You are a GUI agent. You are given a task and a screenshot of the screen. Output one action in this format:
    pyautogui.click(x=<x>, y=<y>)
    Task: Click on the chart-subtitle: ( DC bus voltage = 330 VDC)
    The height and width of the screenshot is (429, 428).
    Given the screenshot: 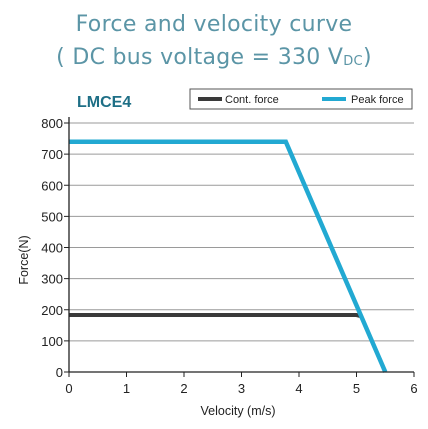 What is the action you would take?
    pyautogui.click(x=214, y=57)
    